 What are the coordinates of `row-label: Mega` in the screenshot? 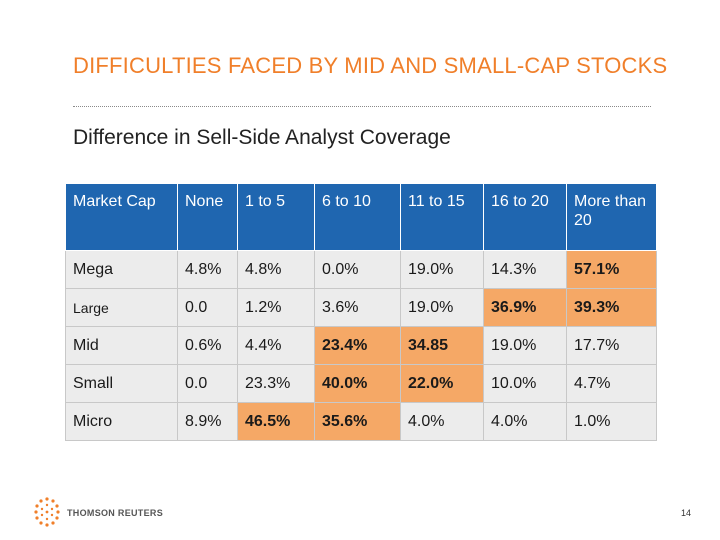 It's located at (121, 269).